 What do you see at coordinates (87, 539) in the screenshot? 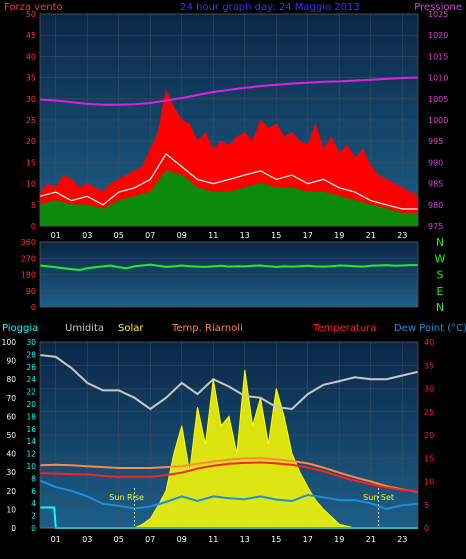
I see `temperature-x-tick: 03` at bounding box center [87, 539].